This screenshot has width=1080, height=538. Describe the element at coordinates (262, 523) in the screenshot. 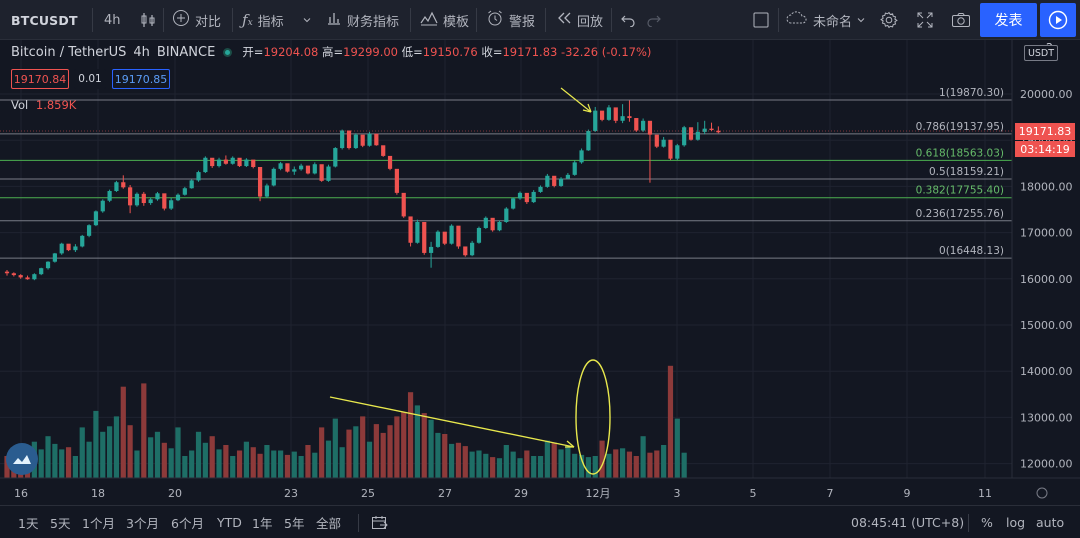

I see `range-1y: 1年` at that location.